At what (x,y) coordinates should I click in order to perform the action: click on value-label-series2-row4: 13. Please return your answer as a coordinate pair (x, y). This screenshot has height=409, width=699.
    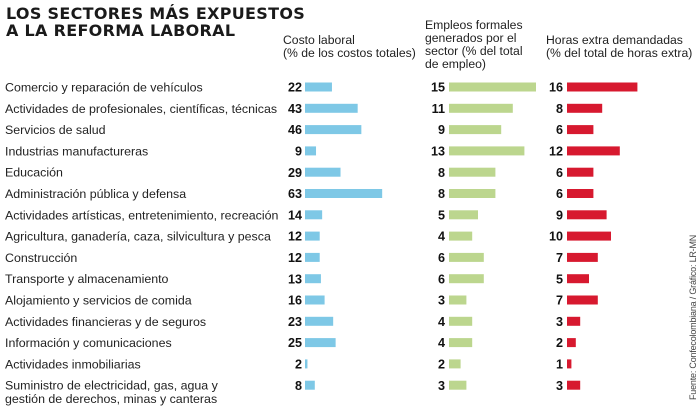
    Looking at the image, I should click on (438, 152).